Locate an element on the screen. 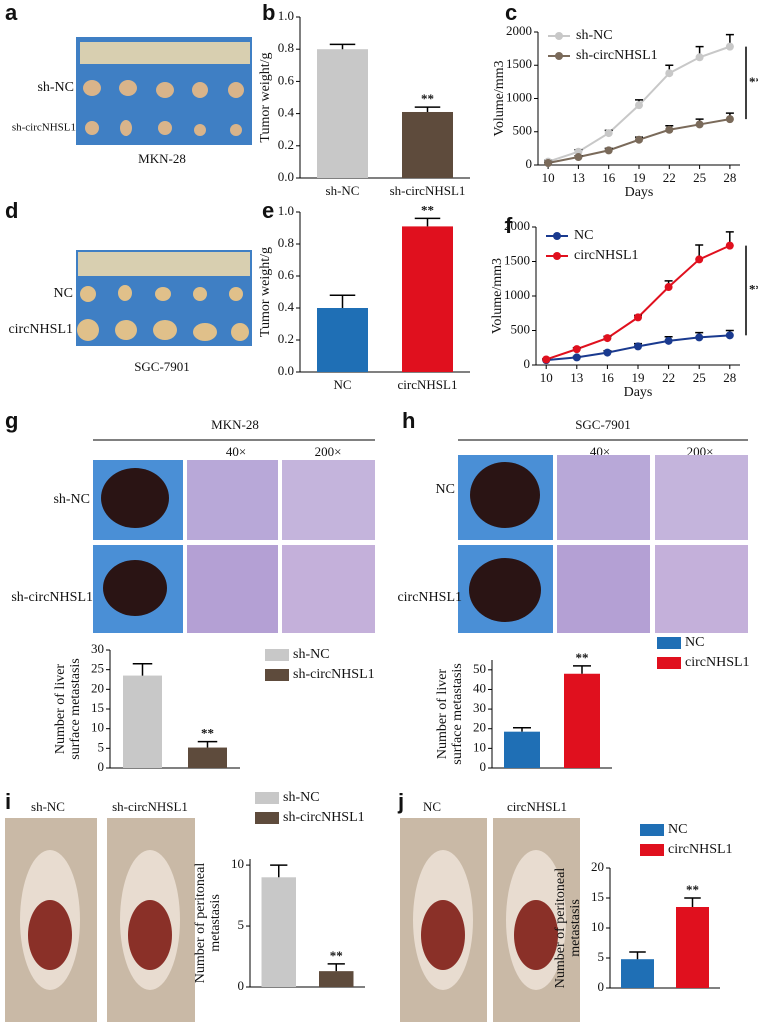  y-tick-label: 5 is located at coordinates (601, 956).